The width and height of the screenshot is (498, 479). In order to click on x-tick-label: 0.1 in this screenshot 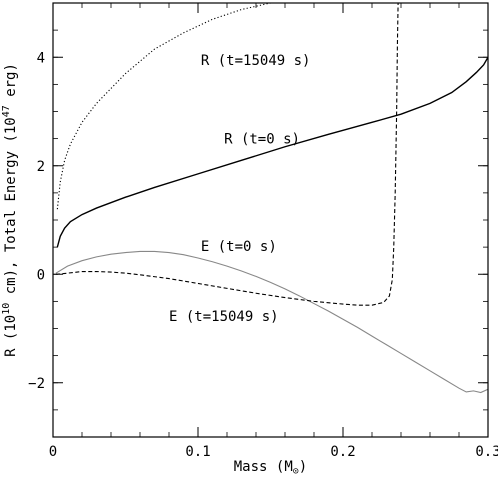, I will do `click(197, 452)`.